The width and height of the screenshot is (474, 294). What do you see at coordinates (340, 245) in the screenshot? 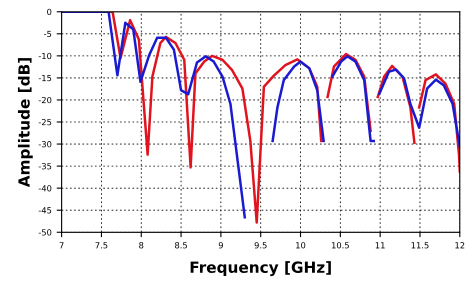
I see `x-tick-label: 10.5` at bounding box center [340, 245].